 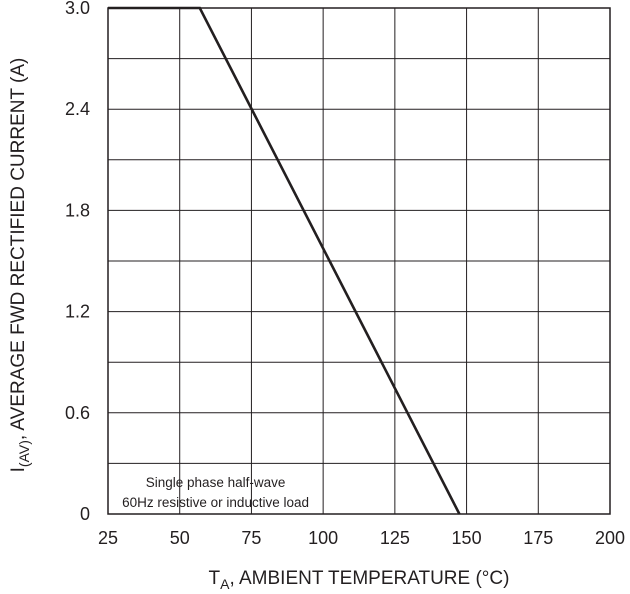 What do you see at coordinates (77, 262) in the screenshot?
I see `y-tick-labels: 0 0.6 1.2 1.8 2.4 3.0` at bounding box center [77, 262].